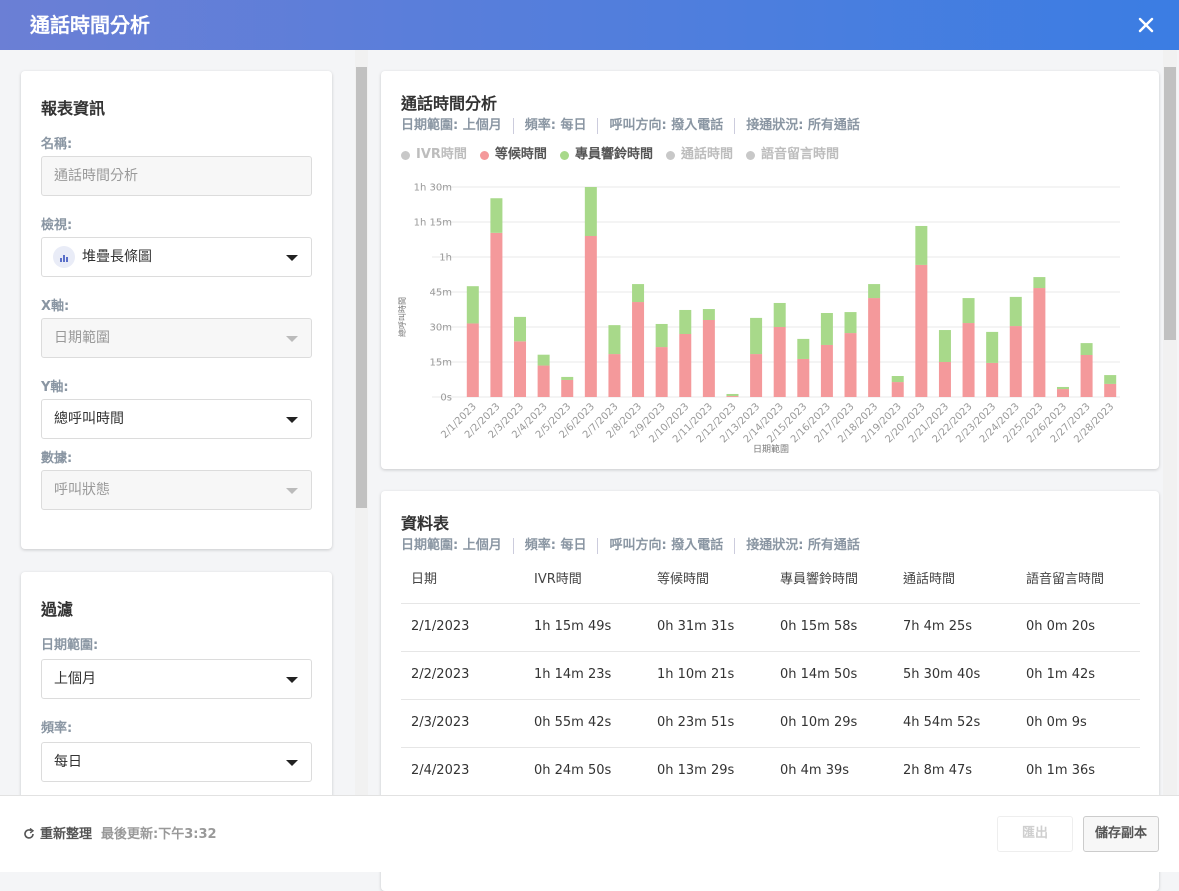 Image resolution: width=1179 pixels, height=891 pixels. Describe the element at coordinates (819, 579) in the screenshot. I see `column-header: 專員響鈴時間` at that location.